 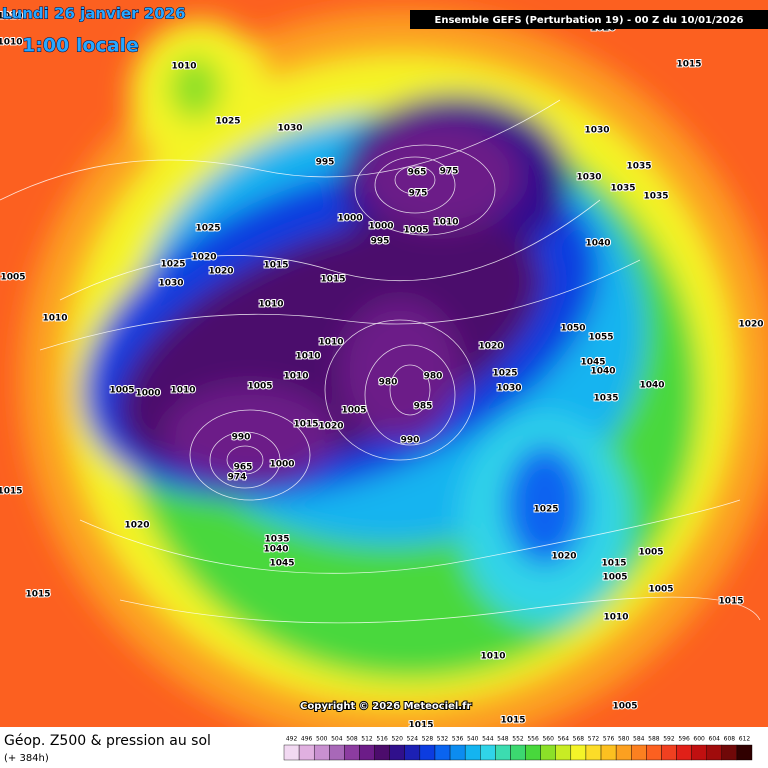 What do you see at coordinates (600, 338) in the screenshot?
I see `pressure-label: 1055` at bounding box center [600, 338].